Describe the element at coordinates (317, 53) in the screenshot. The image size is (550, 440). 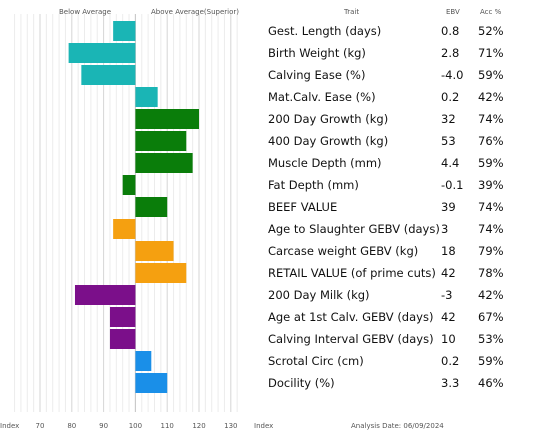
I see `trait-name: Birth Weight (kg)` at that location.